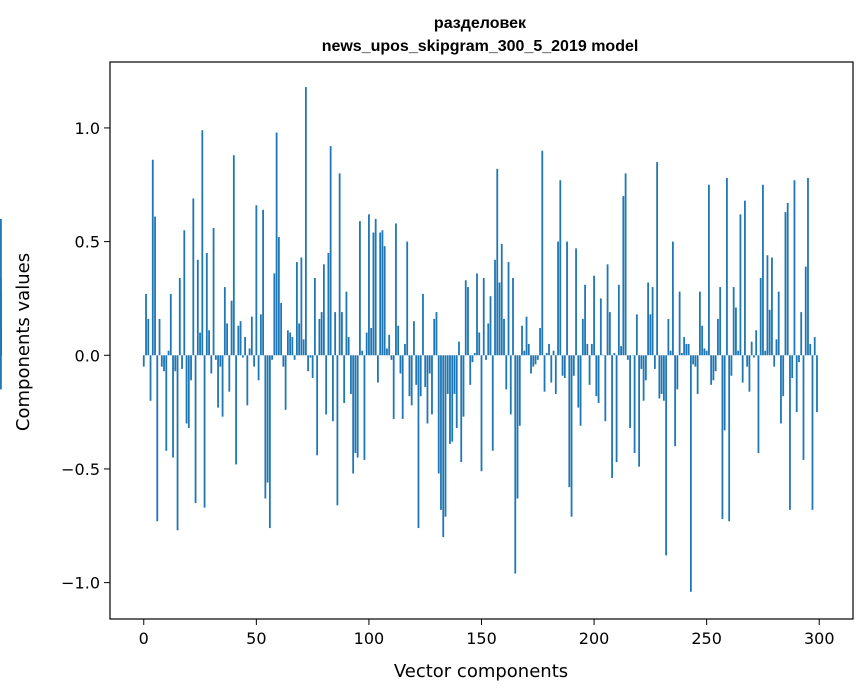  I want to click on y-tick-label: −0.5, so click(80, 469).